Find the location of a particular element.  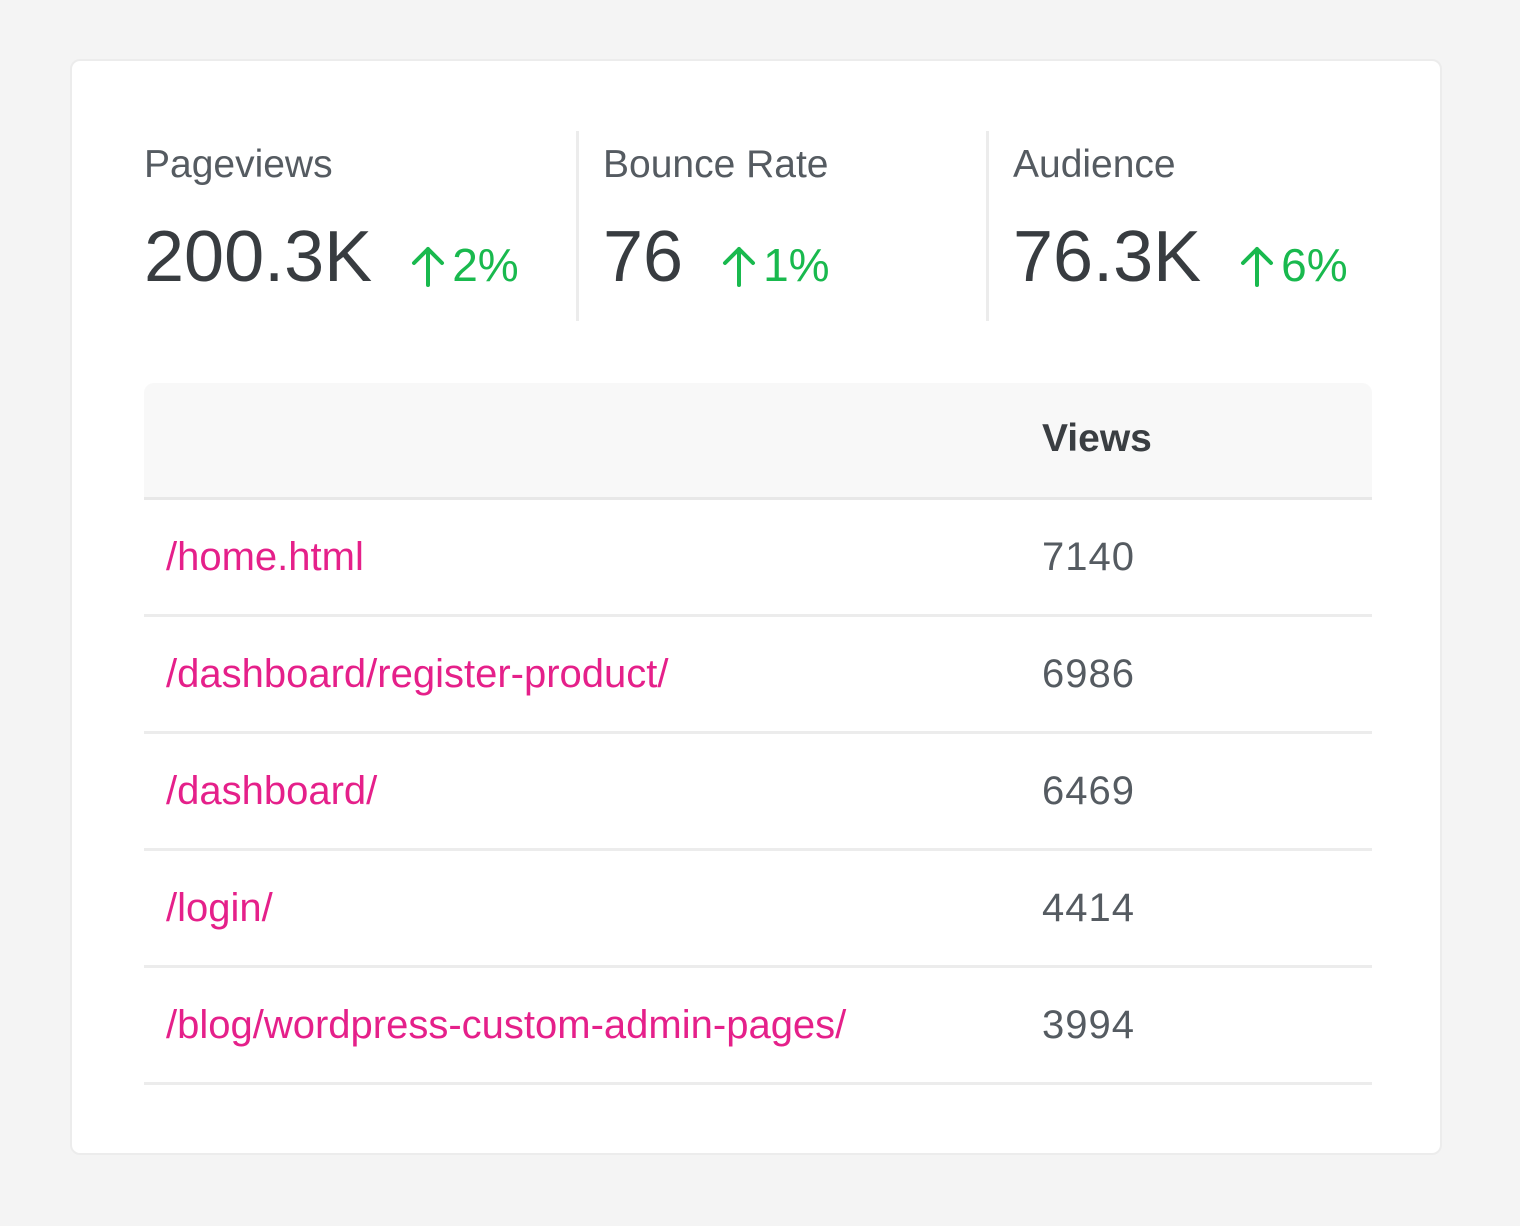

column-header-views: Views is located at coordinates (1097, 438).